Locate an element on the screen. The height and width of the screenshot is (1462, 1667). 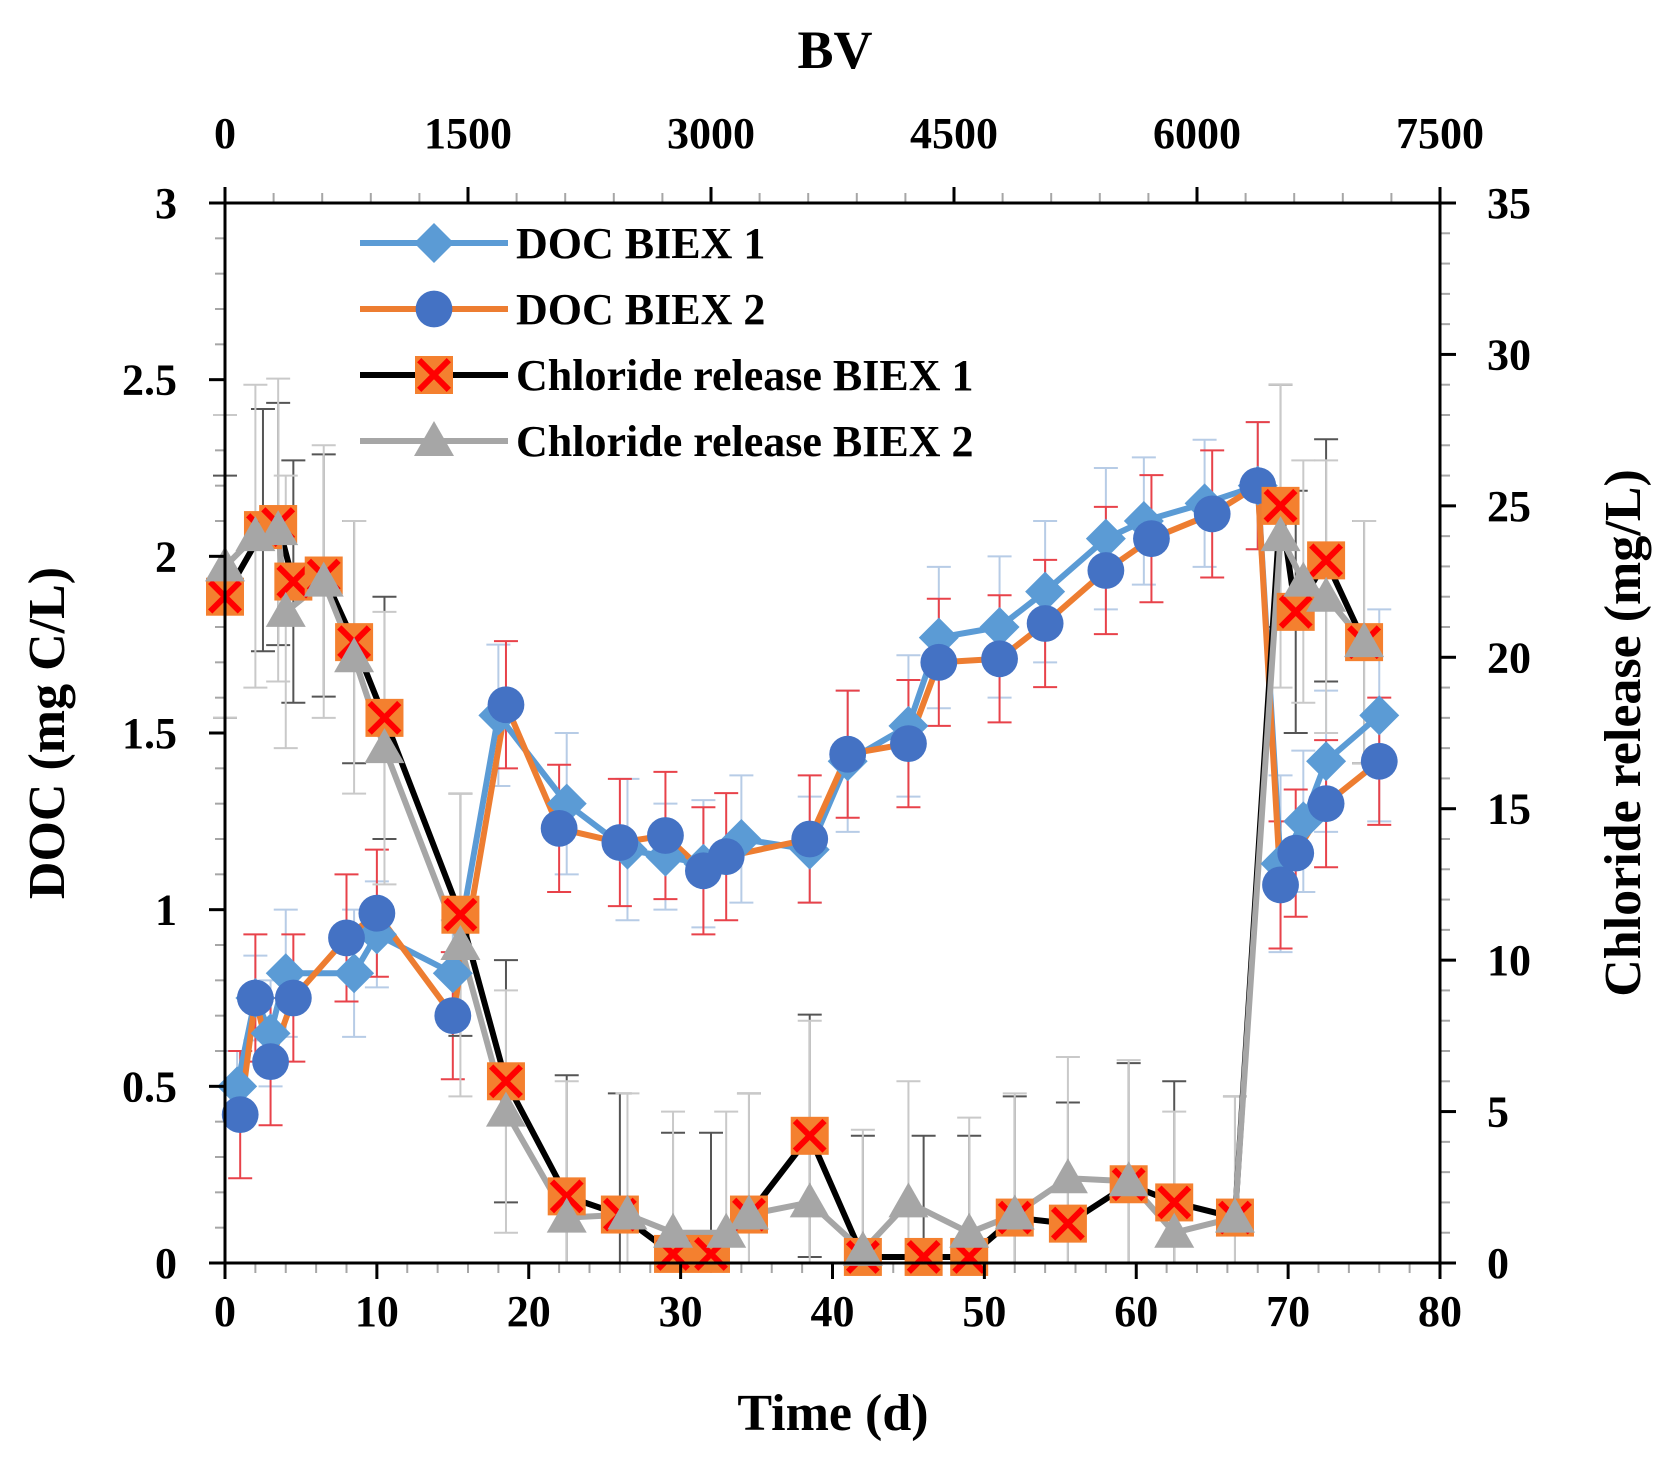
legend-label: DOC BIEX 2 is located at coordinates (640, 309).